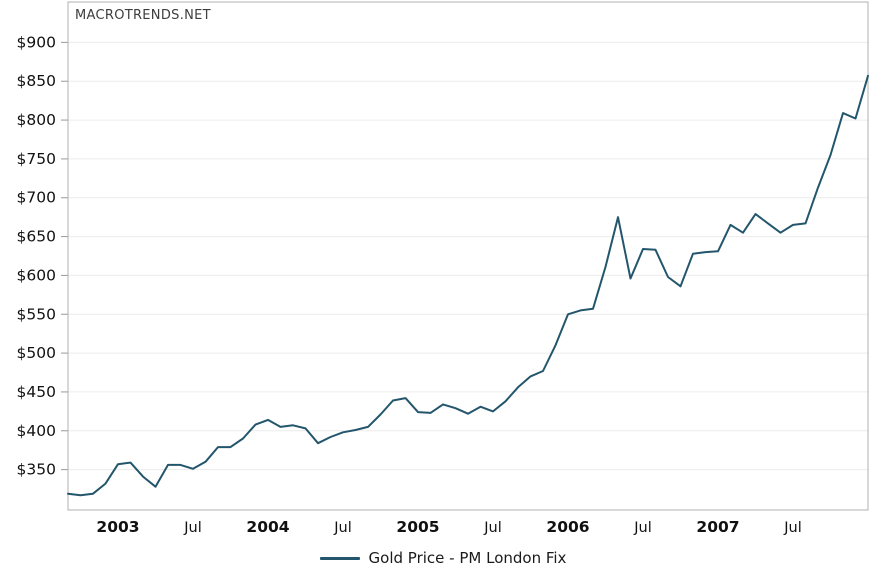  Describe the element at coordinates (342, 528) in the screenshot. I see `x-tick-label-jul-22: Jul` at that location.